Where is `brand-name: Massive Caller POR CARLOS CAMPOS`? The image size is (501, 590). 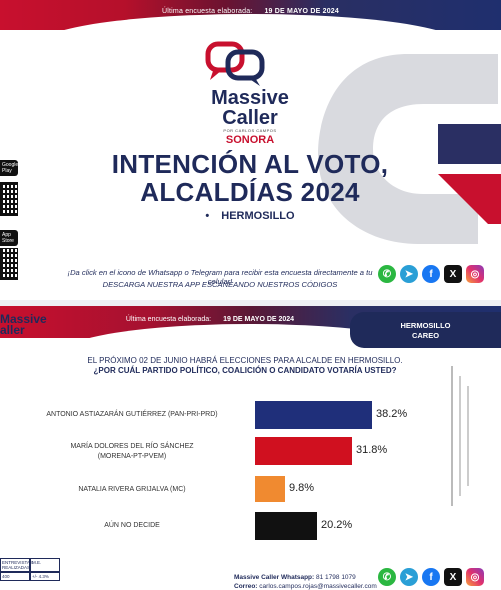 brand-name: Massive Caller POR CARLOS CAMPOS is located at coordinates (250, 110).